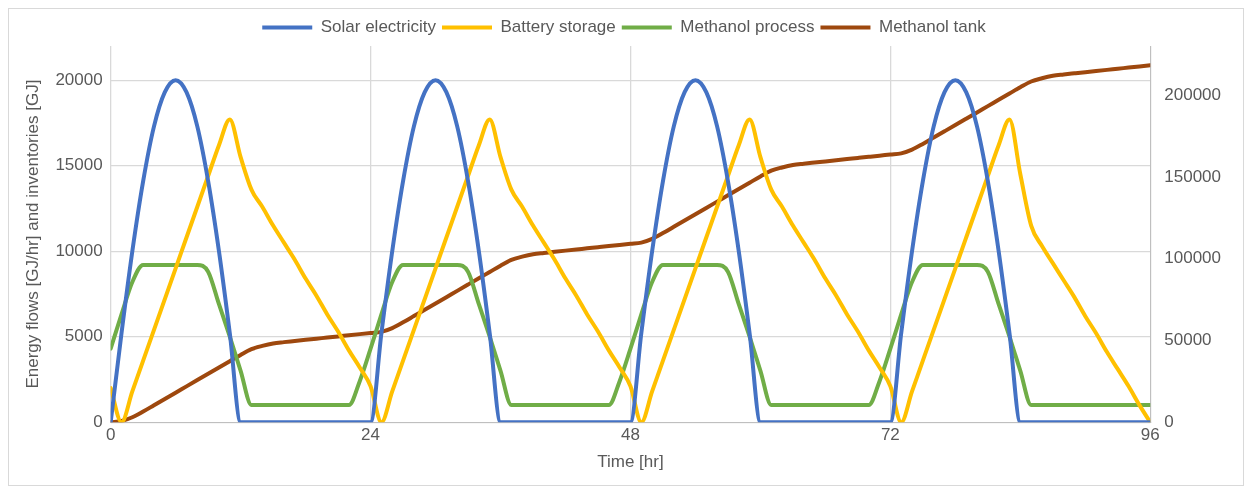 This screenshot has height=494, width=1252. What do you see at coordinates (79, 79) in the screenshot?
I see `y-tick-label: 20000` at bounding box center [79, 79].